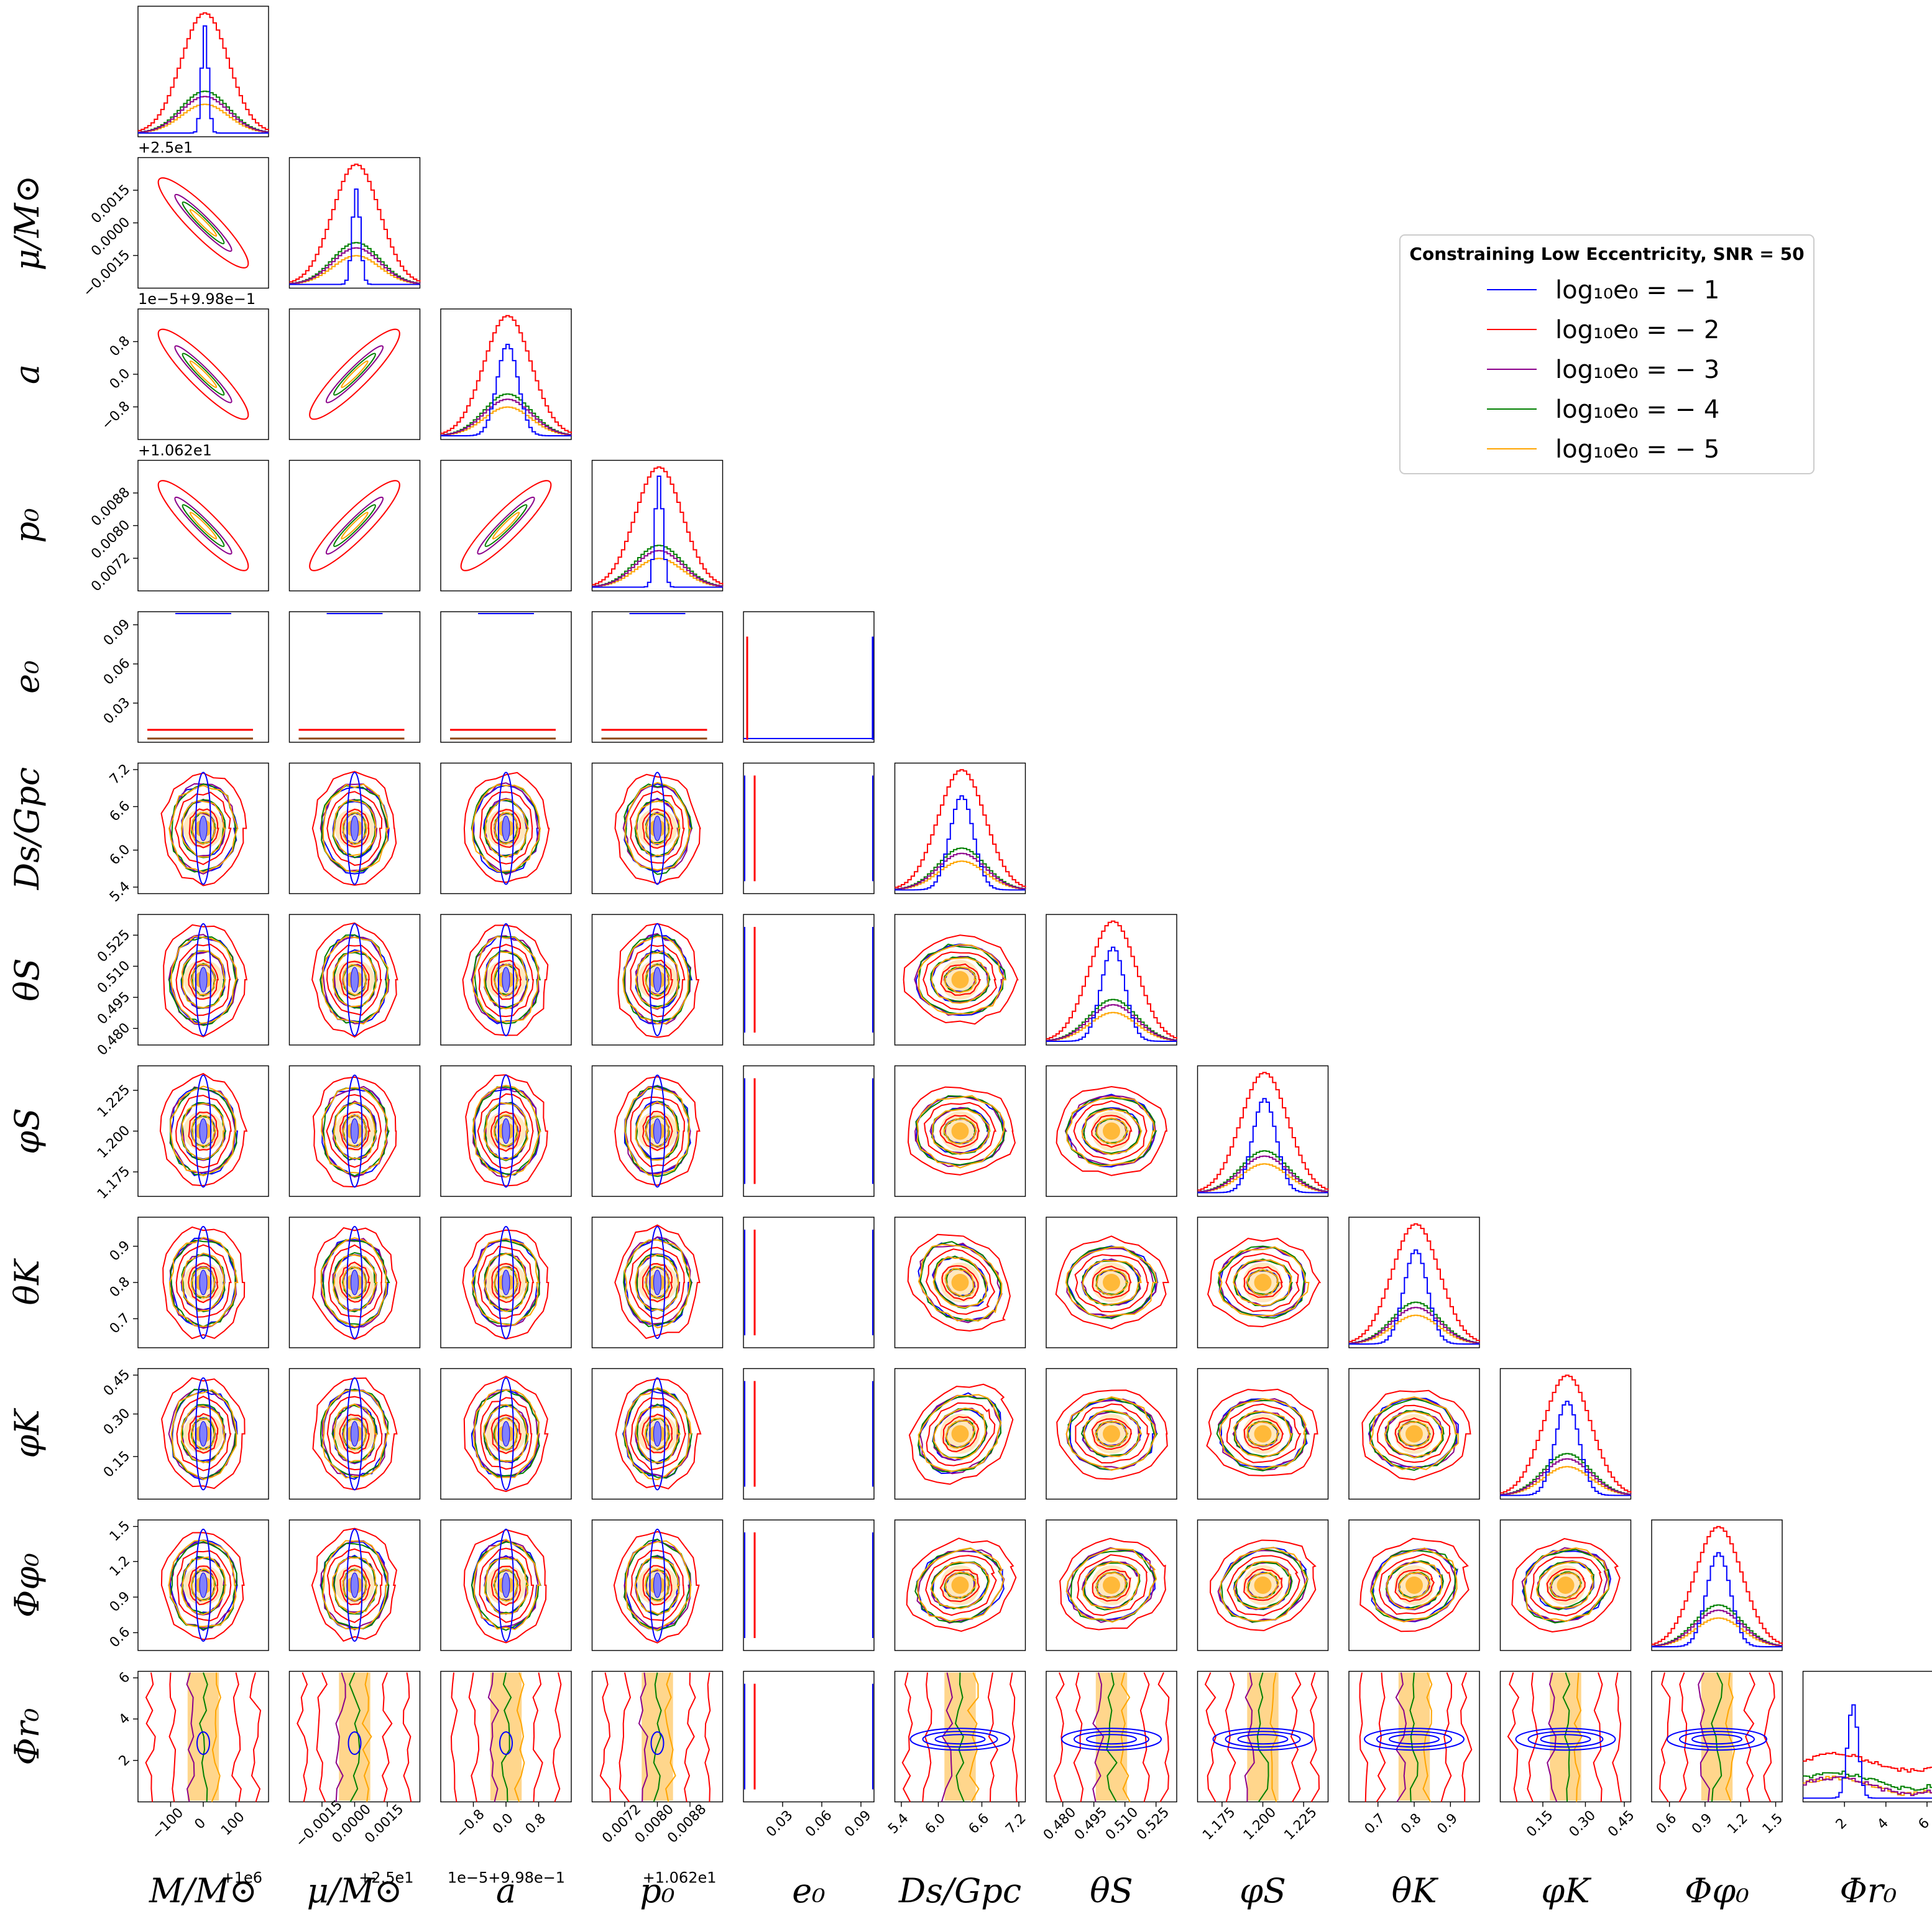  Describe the element at coordinates (27, 1282) in the screenshot. I see `y-axis-label: θK` at that location.